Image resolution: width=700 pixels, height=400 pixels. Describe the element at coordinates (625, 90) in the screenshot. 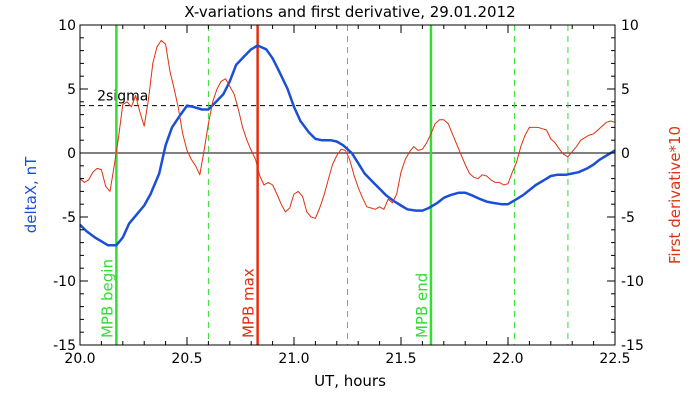

I see `y-tick-label-right-1: 5` at that location.